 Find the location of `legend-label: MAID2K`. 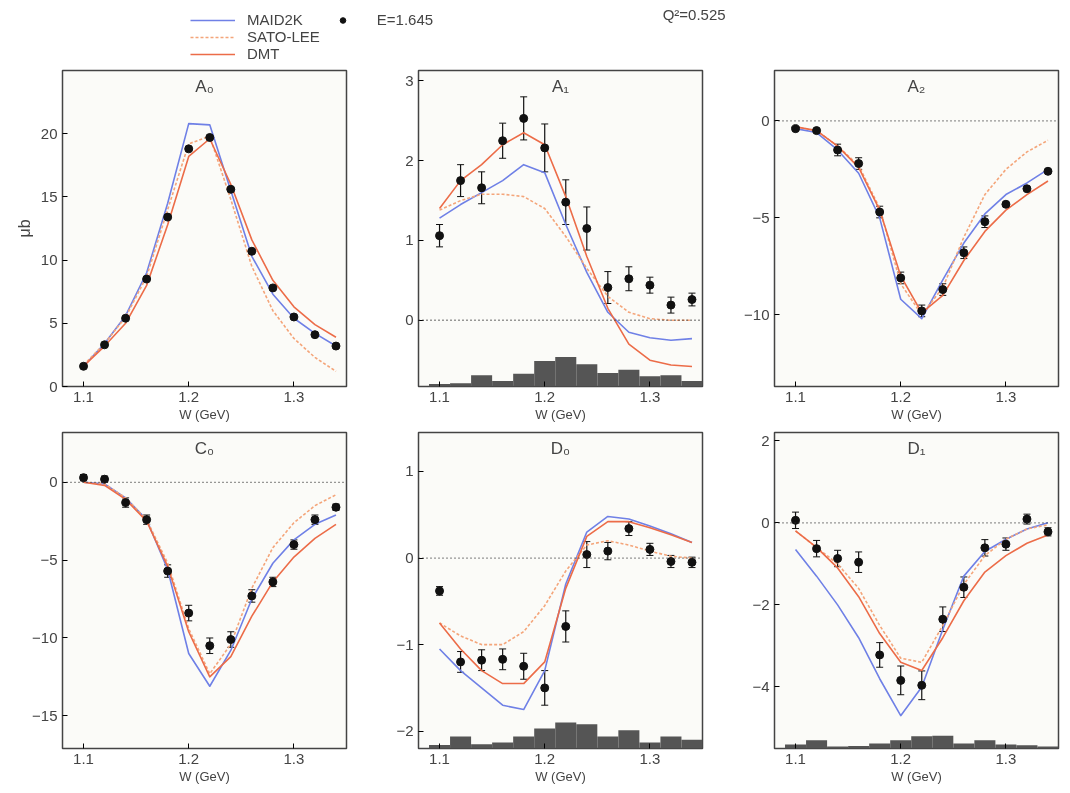

legend-label: MAID2K is located at coordinates (275, 19).